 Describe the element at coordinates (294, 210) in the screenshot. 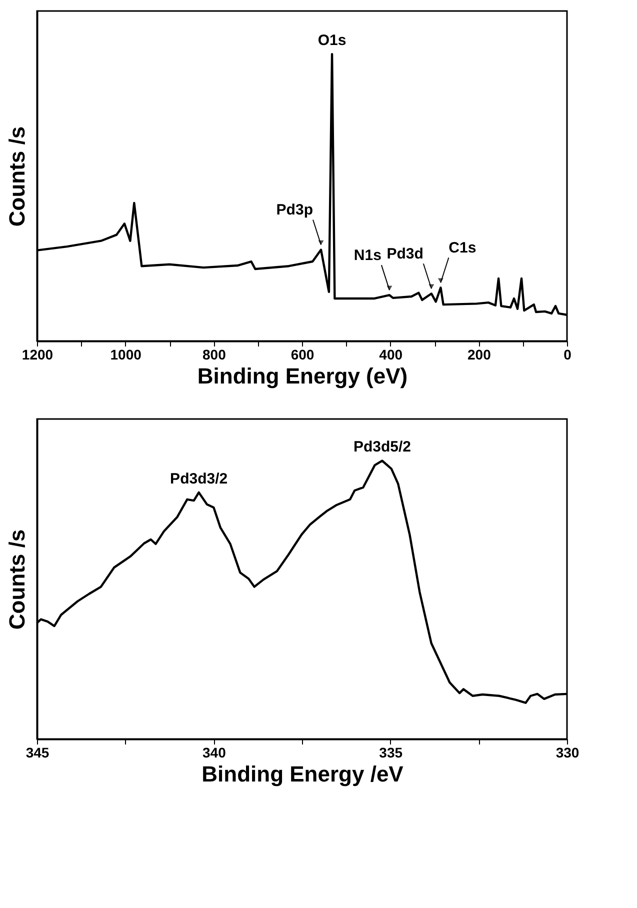

I see `annotation: Pd3p` at that location.